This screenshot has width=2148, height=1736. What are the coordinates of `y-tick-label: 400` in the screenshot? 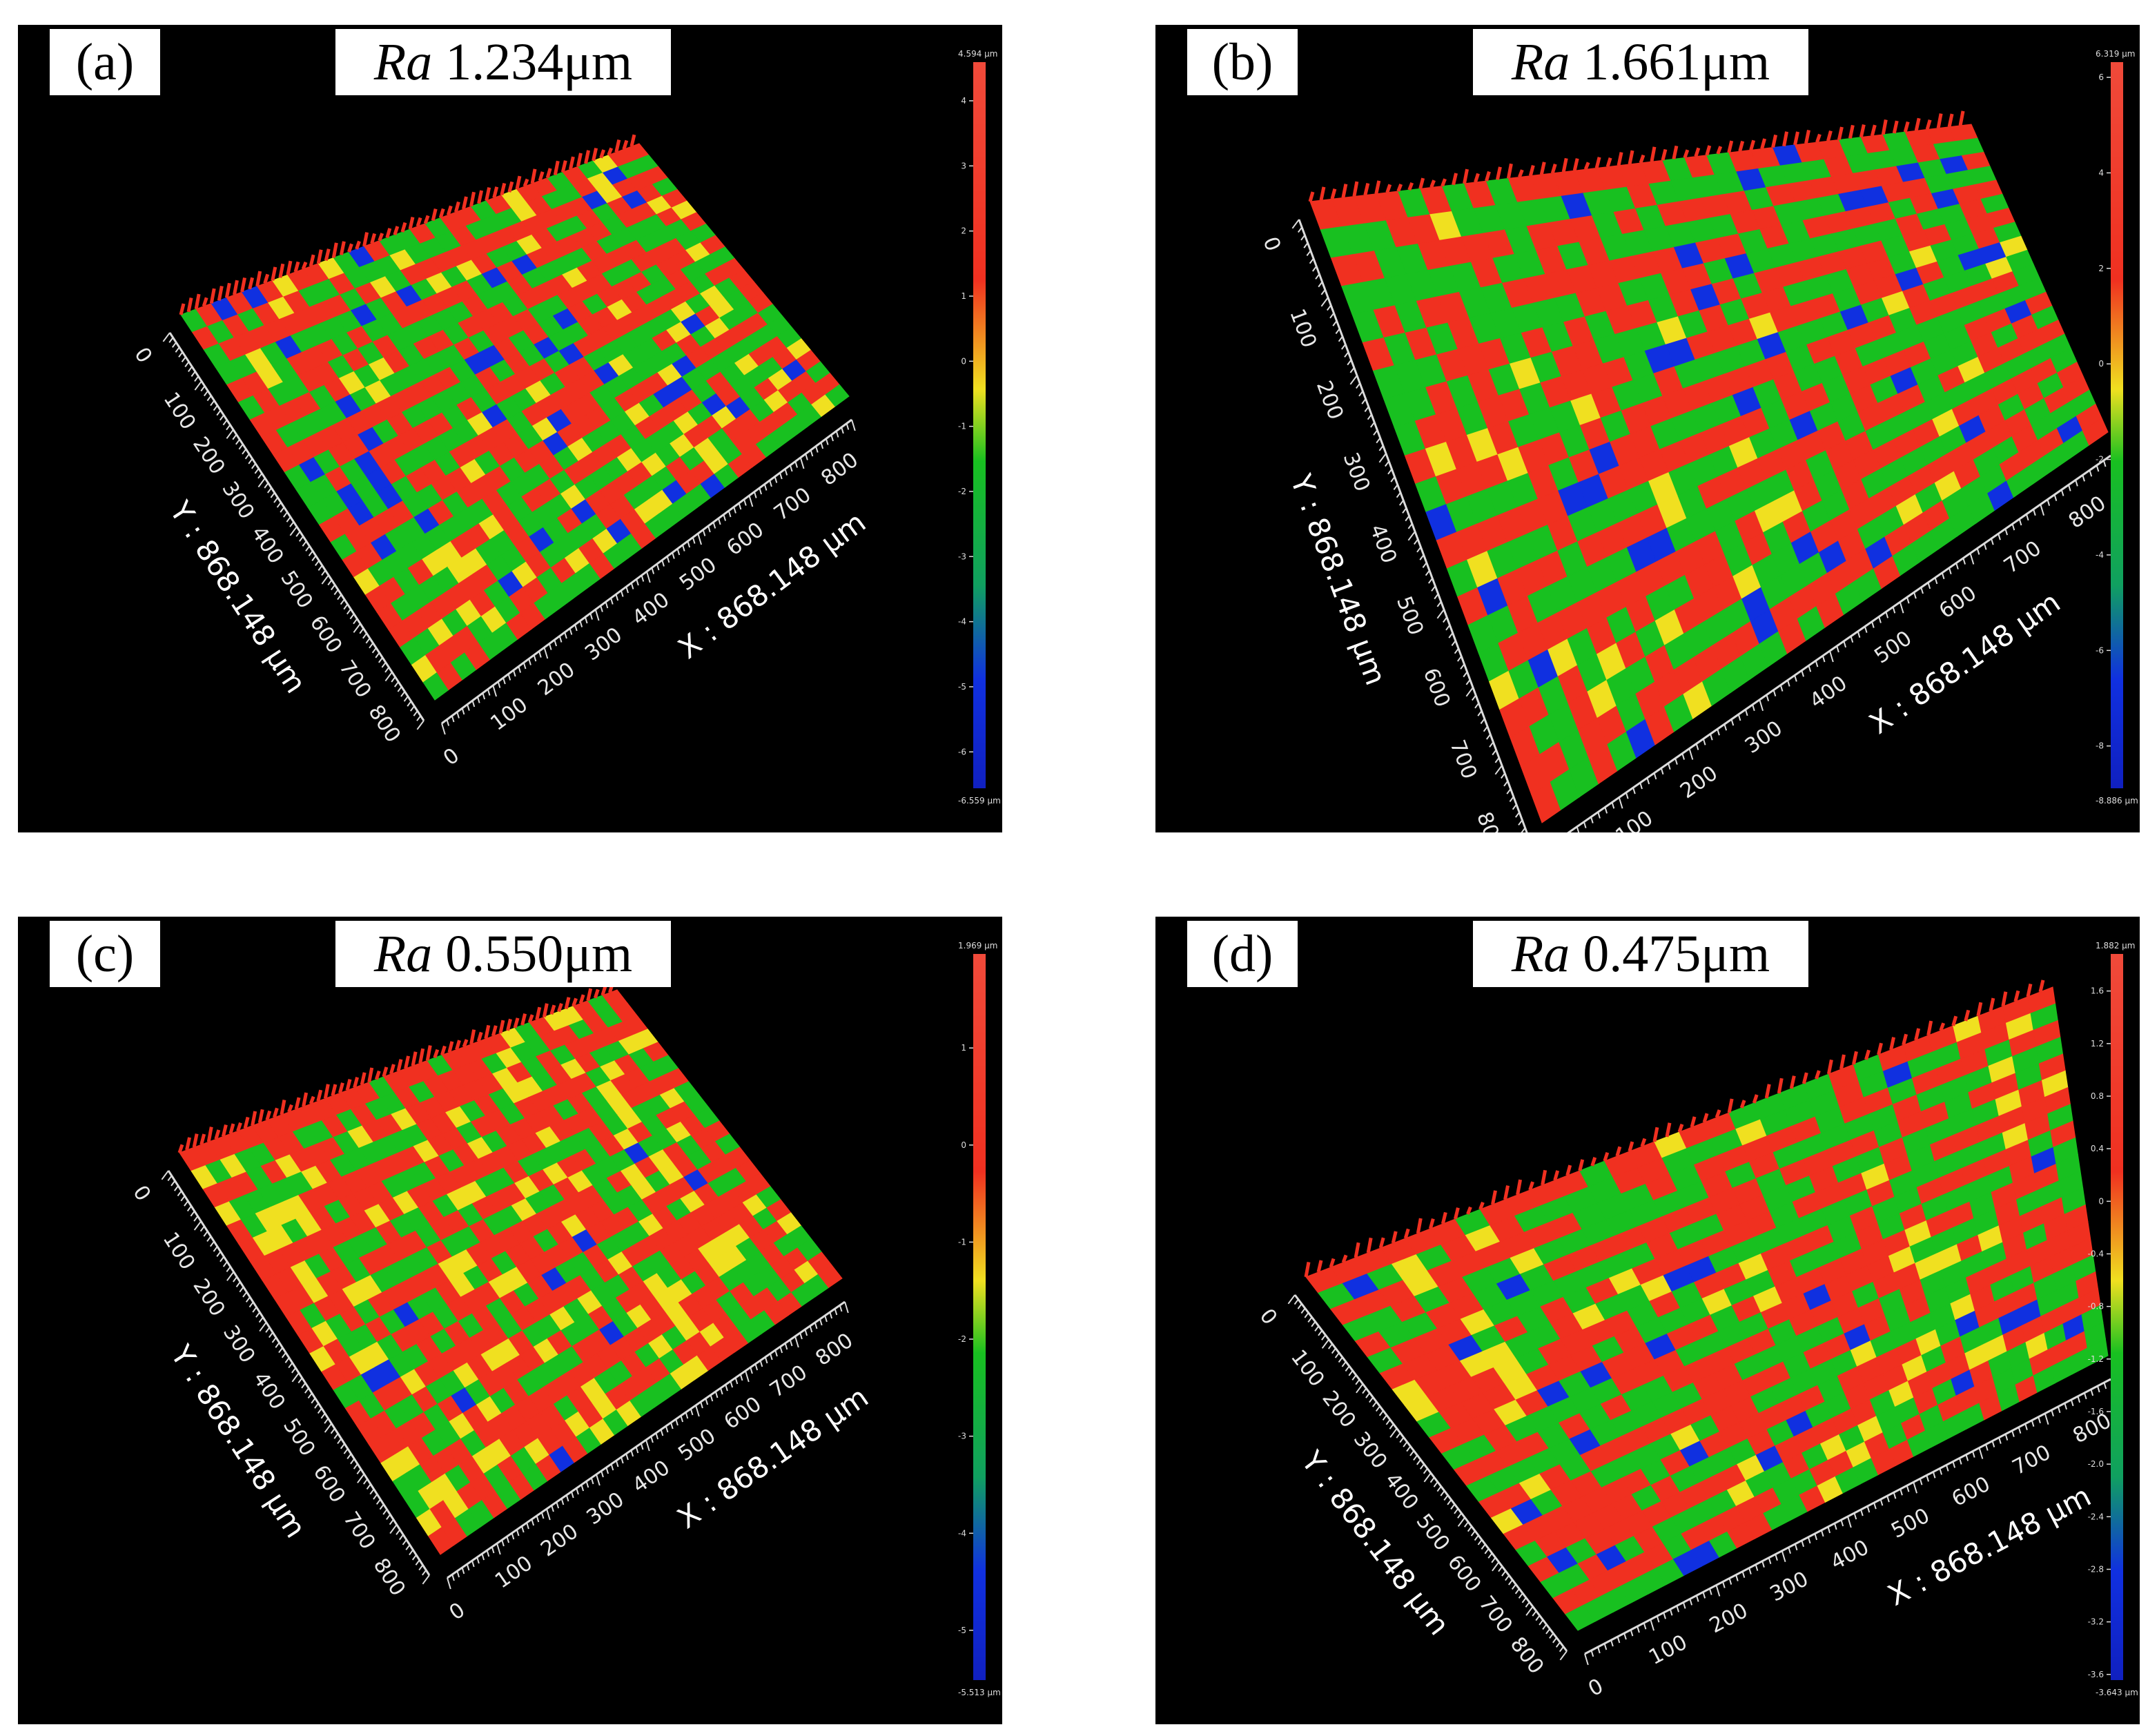 It's located at (1383, 544).